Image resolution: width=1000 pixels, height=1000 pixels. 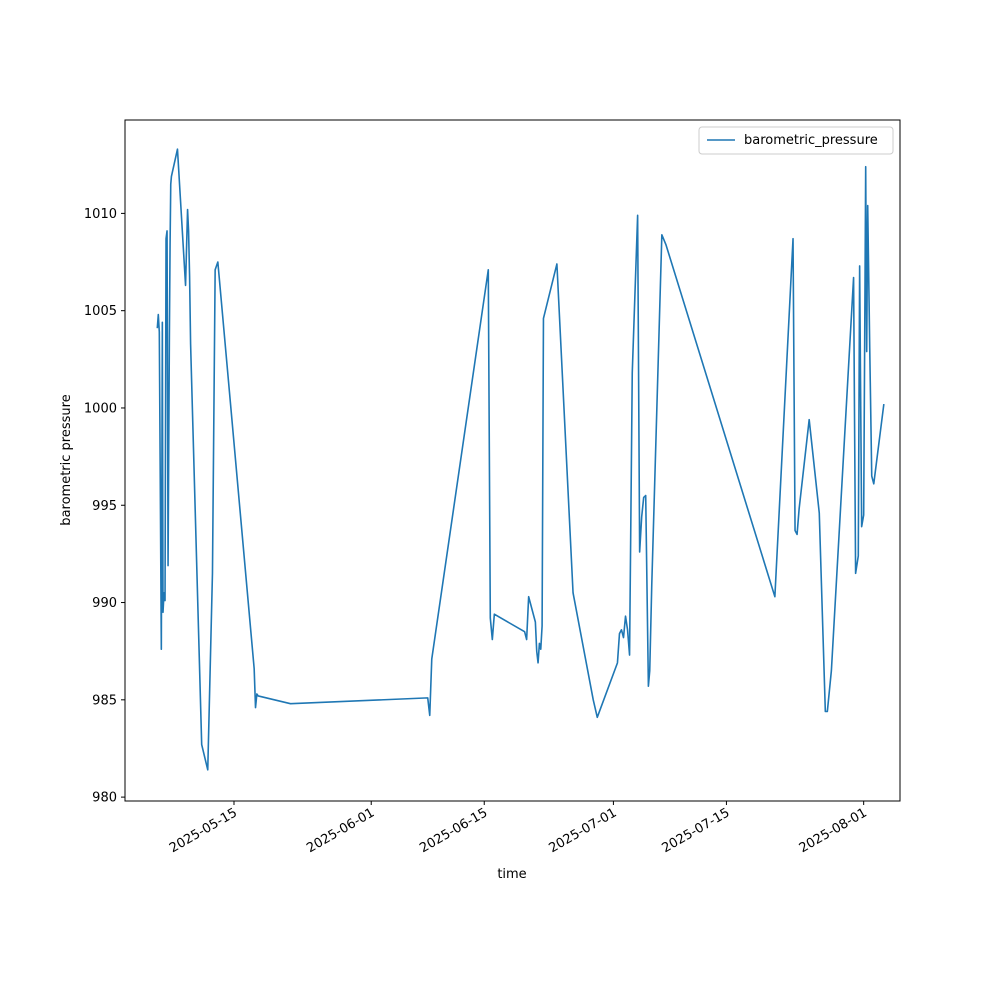 What do you see at coordinates (100, 408) in the screenshot?
I see `y-tick-label: 1000` at bounding box center [100, 408].